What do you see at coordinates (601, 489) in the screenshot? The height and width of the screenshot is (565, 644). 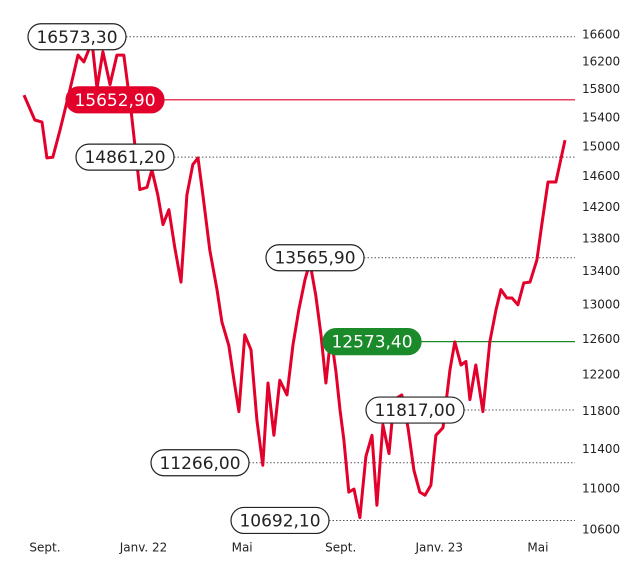 I see `y-tick-label: 11000` at bounding box center [601, 489].